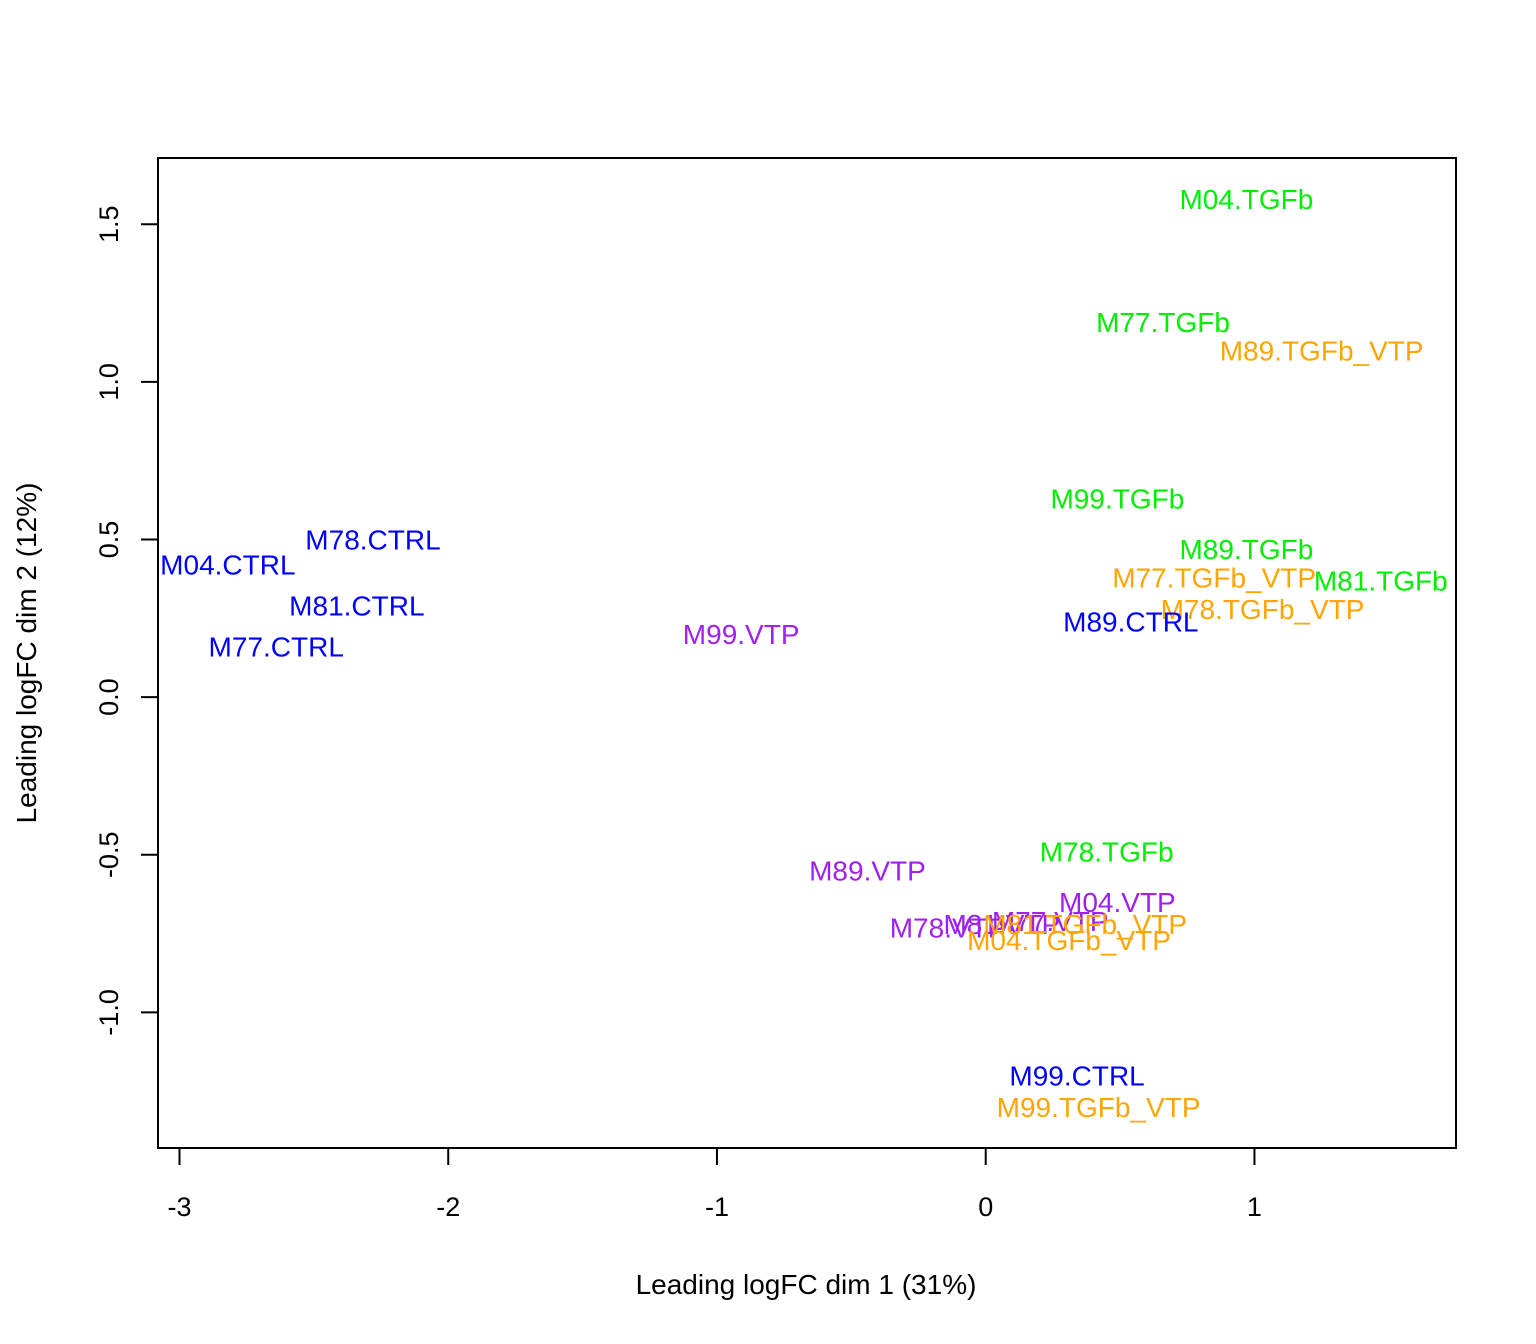  What do you see at coordinates (109, 540) in the screenshot?
I see `y-tick-label: 0.5` at bounding box center [109, 540].